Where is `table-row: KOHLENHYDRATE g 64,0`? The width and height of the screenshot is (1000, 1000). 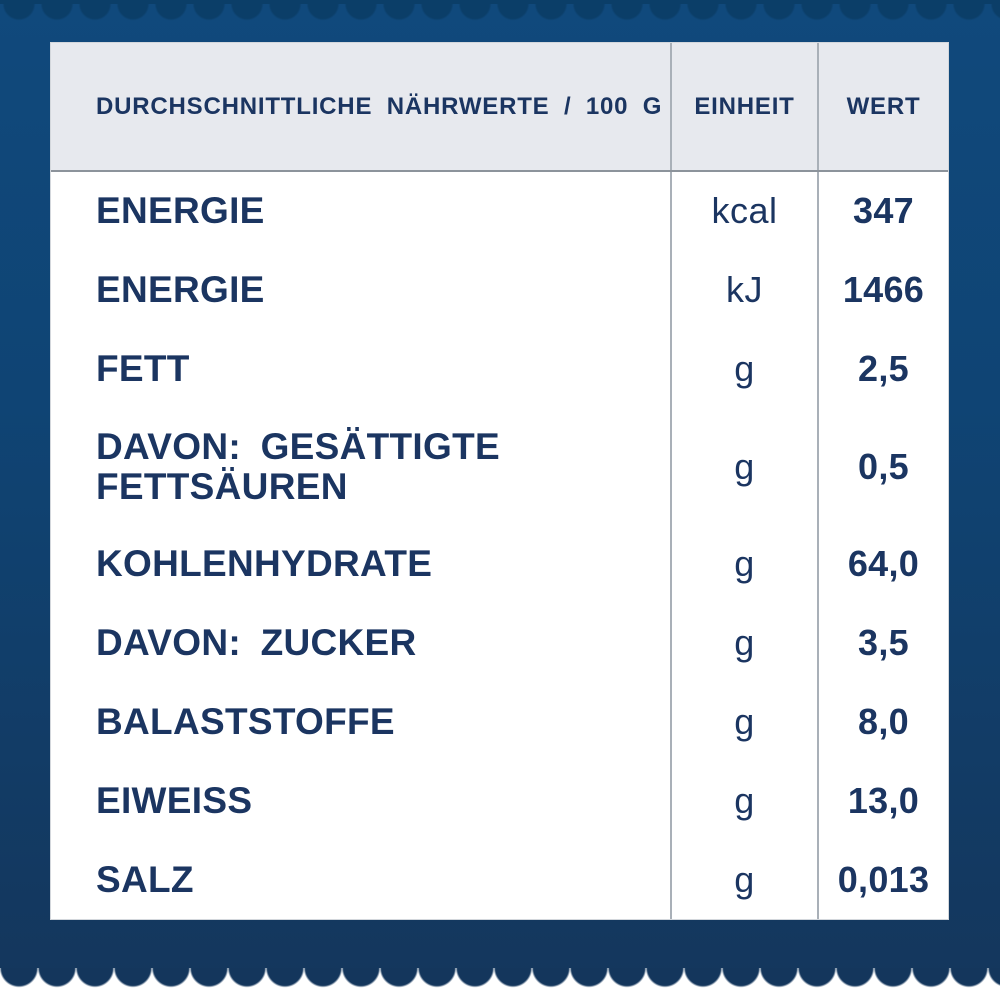 table-row: KOHLENHYDRATE g 64,0 is located at coordinates (499, 564).